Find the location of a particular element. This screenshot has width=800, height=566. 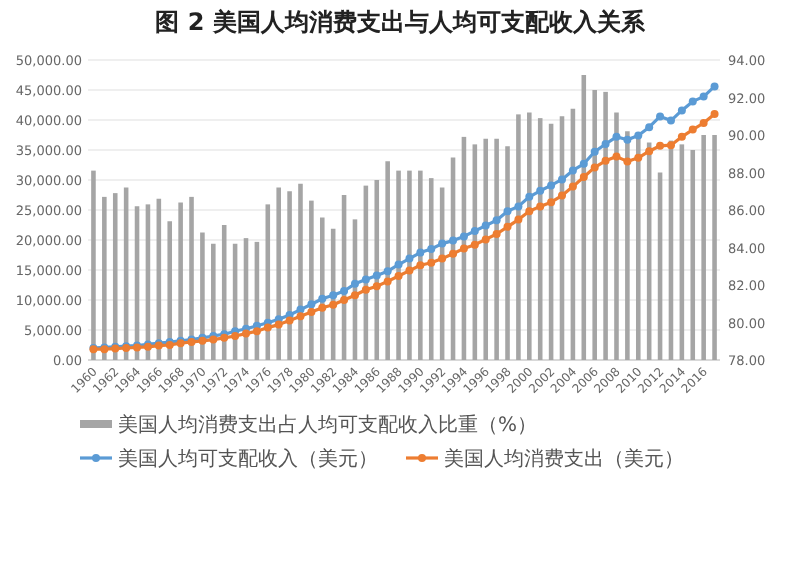

legend-item: 美国人均可支配收入（美元） is located at coordinates (229, 460).